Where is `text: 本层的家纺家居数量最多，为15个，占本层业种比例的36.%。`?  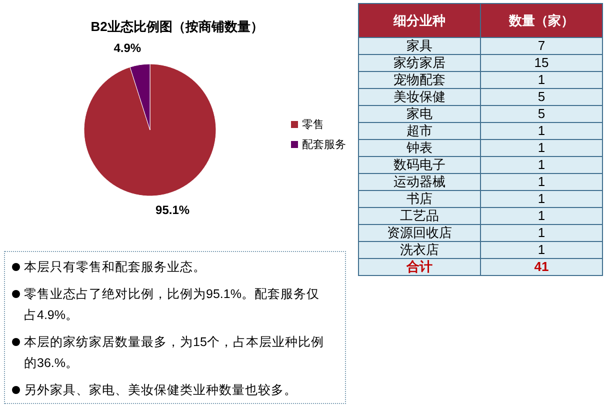
text: 本层的家纺家居数量最多，为15个，占本层业种比例的36.%。 is located at coordinates (174, 352).